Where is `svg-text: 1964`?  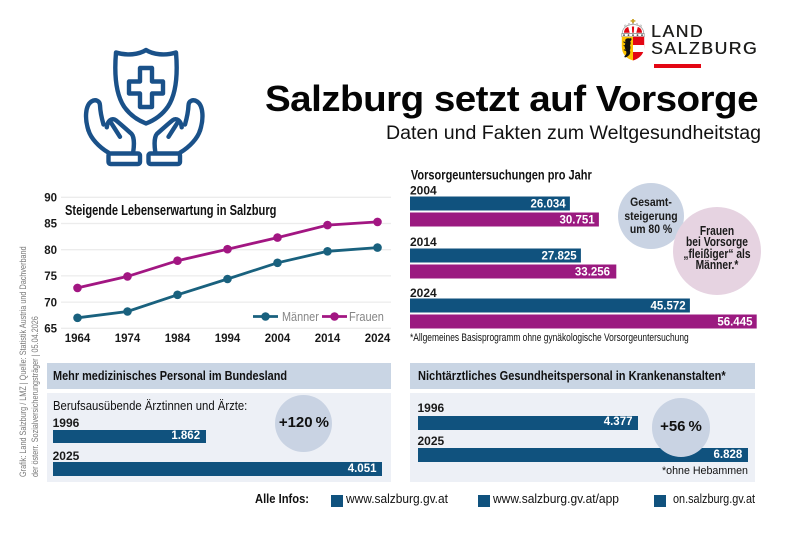
svg-text: 1964 is located at coordinates (78, 339).